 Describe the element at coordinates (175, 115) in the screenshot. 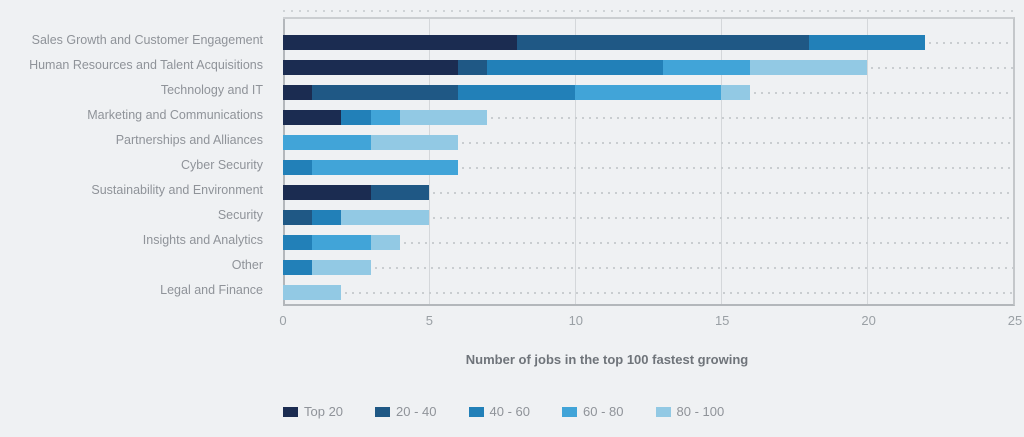

I see `category-label: Marketing and Communications` at that location.